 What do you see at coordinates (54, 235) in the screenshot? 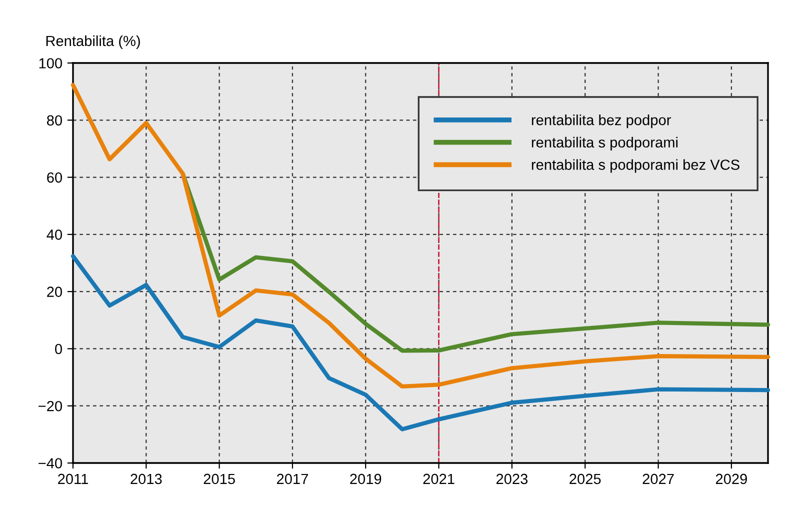
I see `y-tick-label: 40` at bounding box center [54, 235].